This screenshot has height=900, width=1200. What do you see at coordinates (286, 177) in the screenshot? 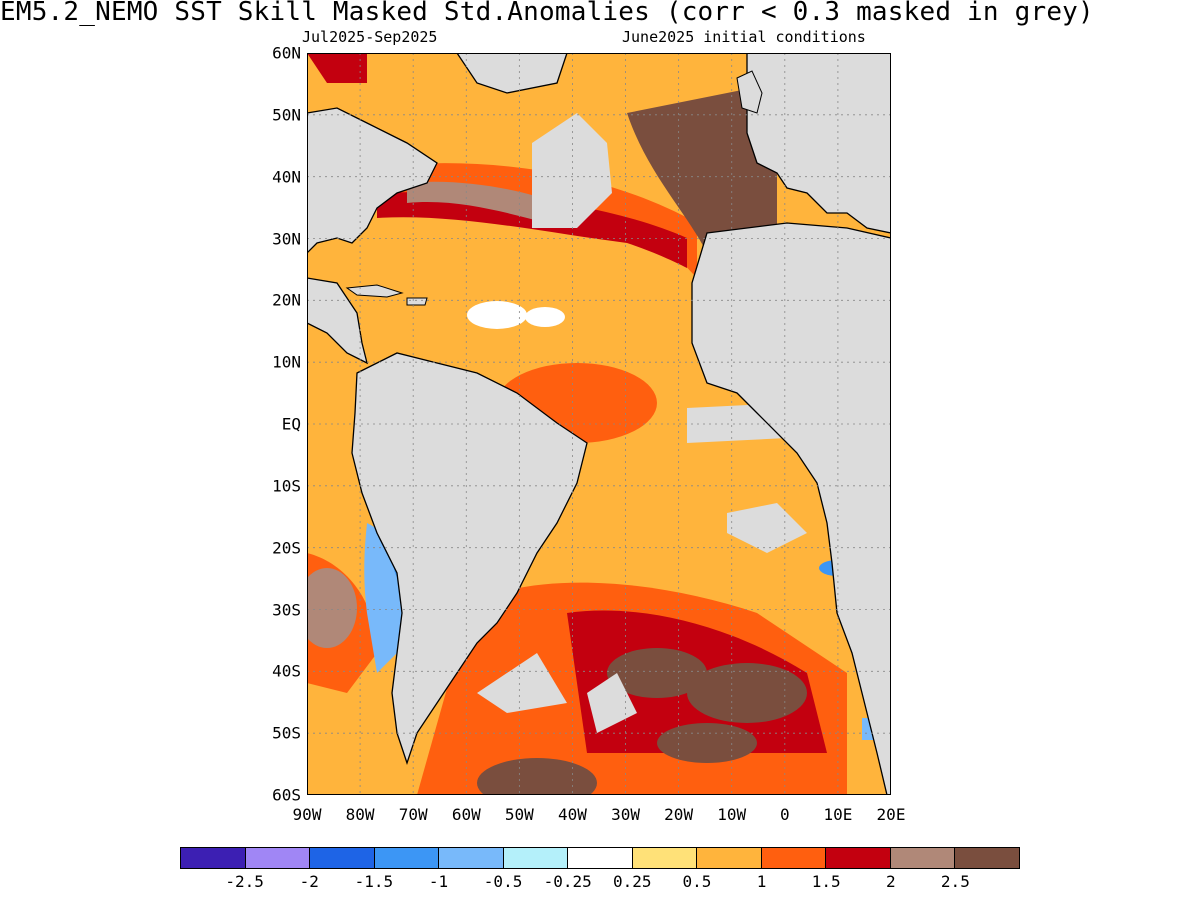
I see `lat-label-40n: 40N` at bounding box center [286, 177].